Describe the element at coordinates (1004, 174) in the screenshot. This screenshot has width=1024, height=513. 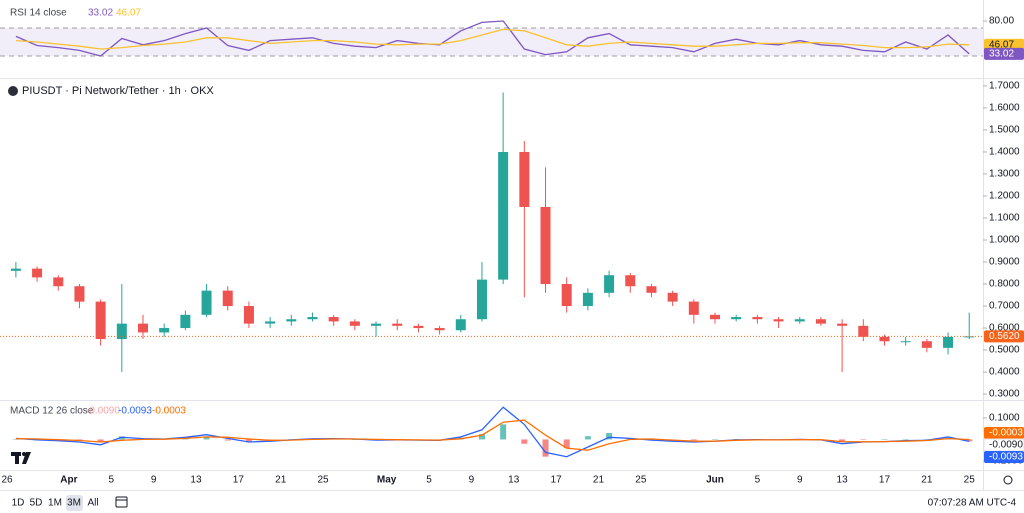
I see `y-tick-label: 1.3000` at that location.